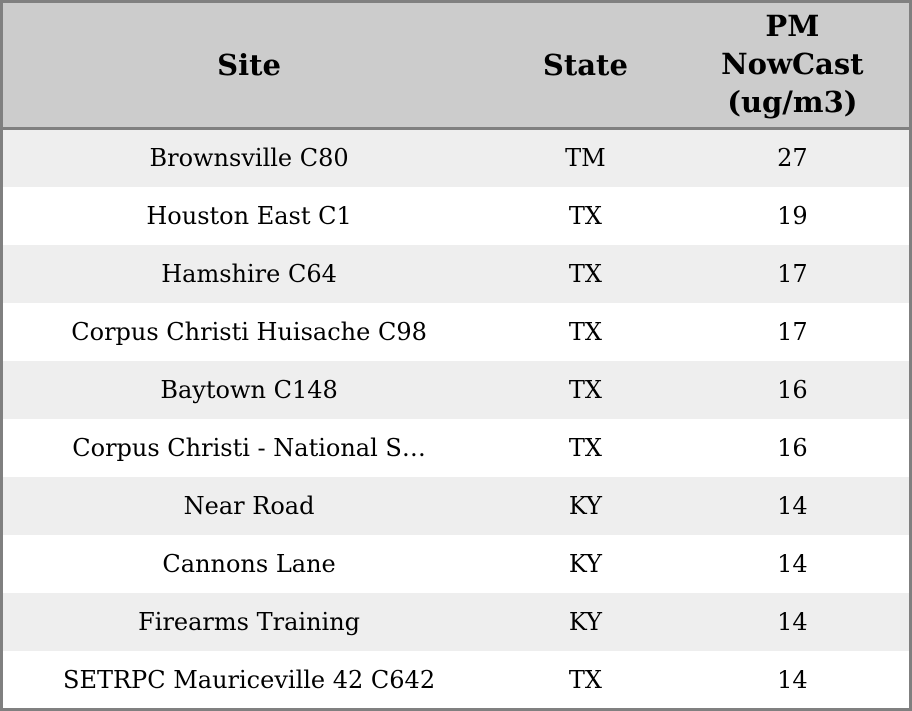  I want to click on column-header-pm-nowcast: PM NowCast (ug/m3), so click(793, 65).